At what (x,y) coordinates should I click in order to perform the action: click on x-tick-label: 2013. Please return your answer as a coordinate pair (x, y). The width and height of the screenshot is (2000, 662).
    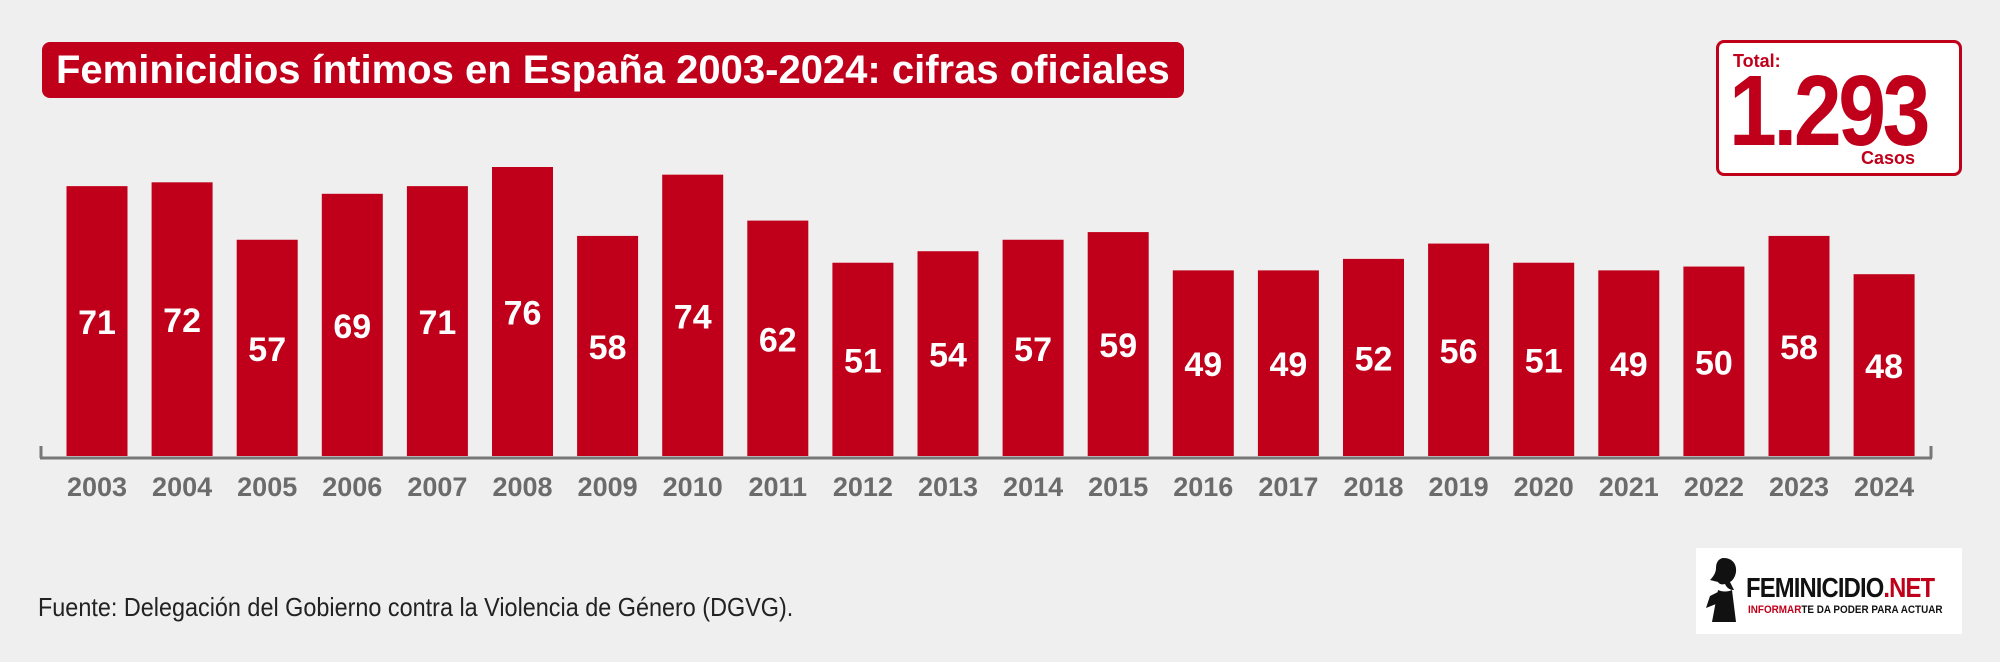
    Looking at the image, I should click on (948, 487).